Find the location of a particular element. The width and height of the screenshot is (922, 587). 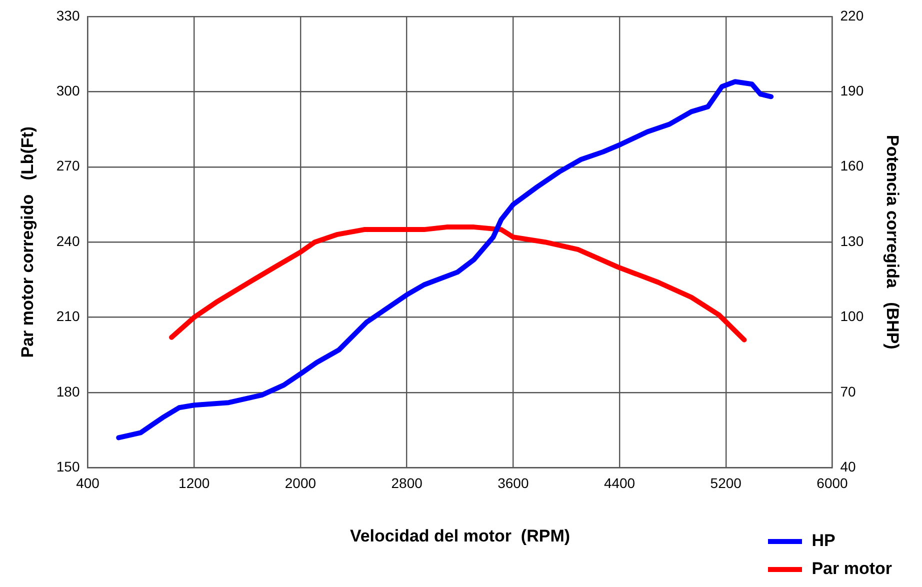

x-tick-label: 400 is located at coordinates (88, 483).